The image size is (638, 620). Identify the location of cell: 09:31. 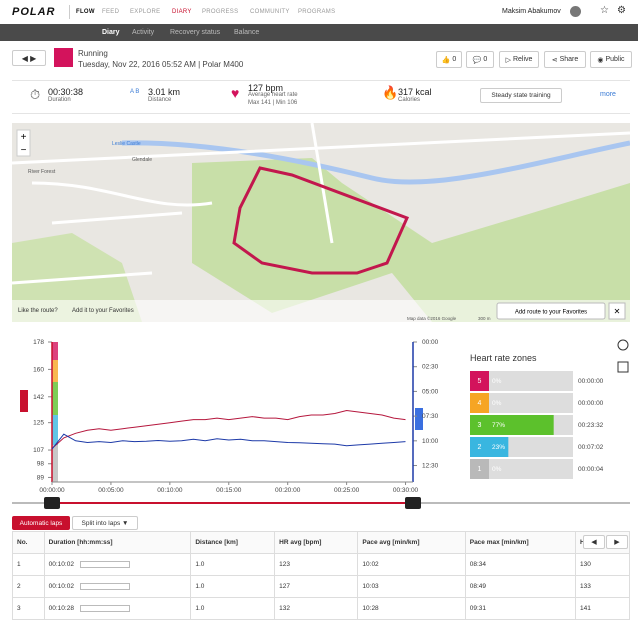
(520, 608).